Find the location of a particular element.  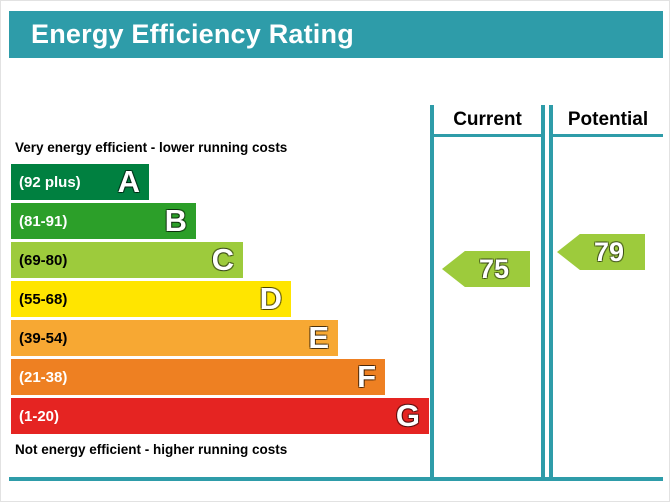

band-letter: B is located at coordinates (175, 220).